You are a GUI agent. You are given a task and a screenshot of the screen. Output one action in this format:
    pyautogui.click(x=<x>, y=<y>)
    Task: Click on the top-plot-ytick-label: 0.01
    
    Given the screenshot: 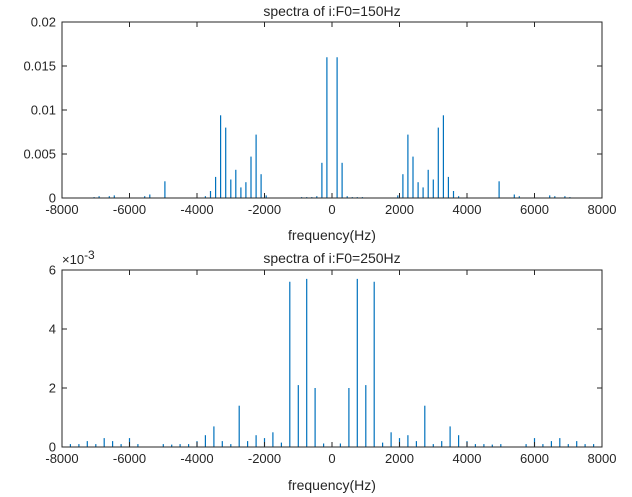 What is the action you would take?
    pyautogui.click(x=43, y=110)
    